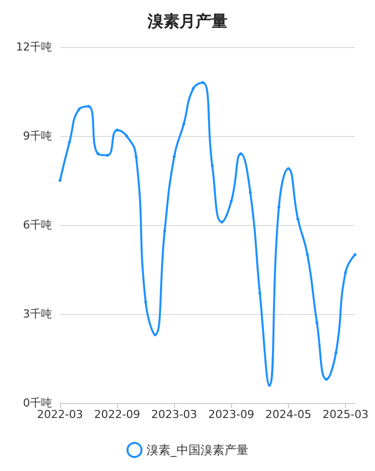 This screenshot has width=375, height=471. Describe the element at coordinates (34, 47) in the screenshot. I see `y-tick-label: 12千吨` at that location.